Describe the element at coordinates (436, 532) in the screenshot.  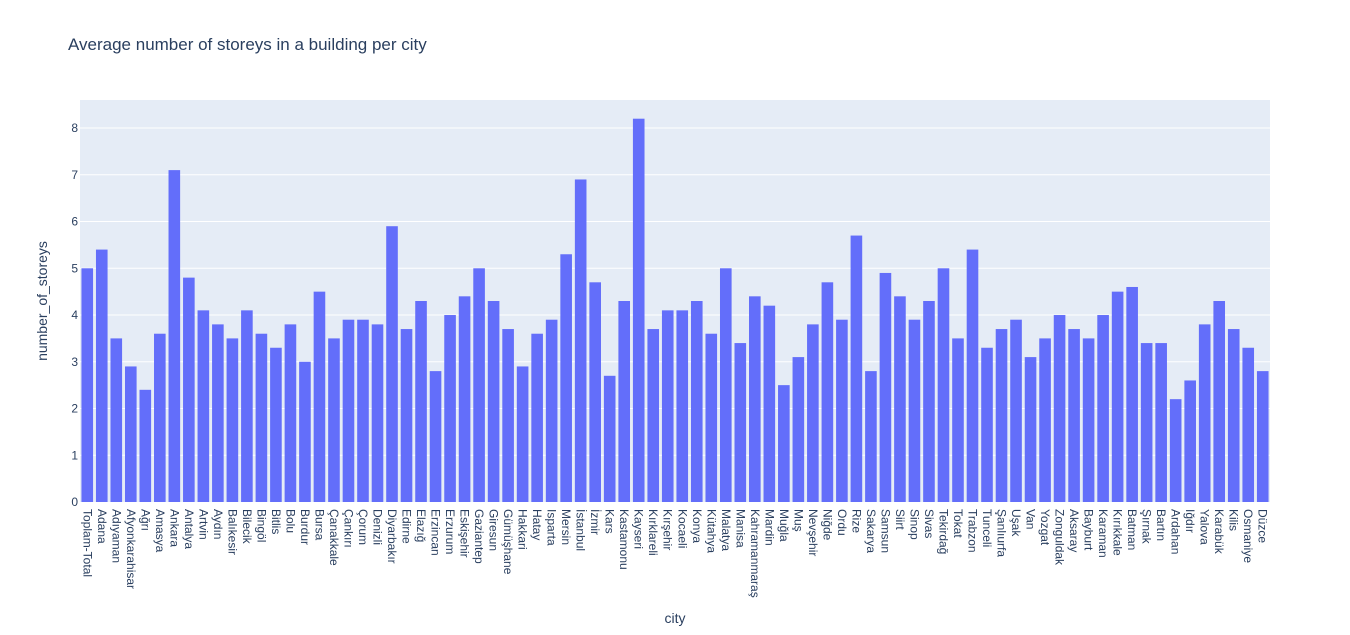
I see `x-tick-label: Erzincan` at that location.